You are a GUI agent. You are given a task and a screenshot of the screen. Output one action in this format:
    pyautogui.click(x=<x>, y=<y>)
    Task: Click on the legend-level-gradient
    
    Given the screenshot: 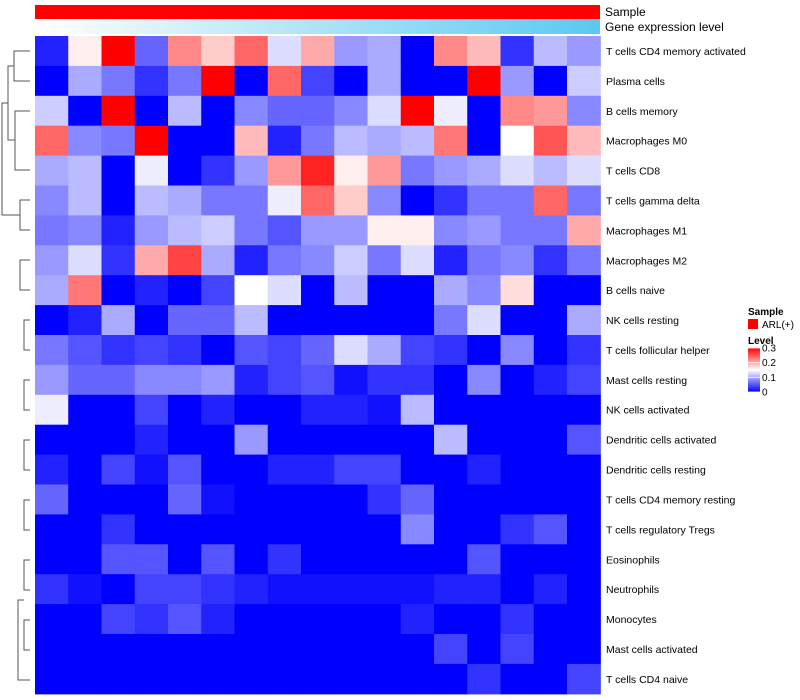 What is the action you would take?
    pyautogui.click(x=754, y=370)
    